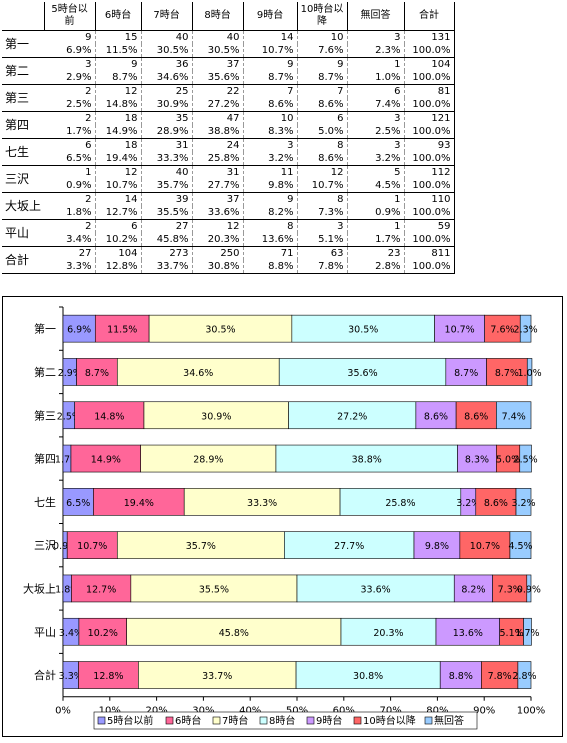 The width and height of the screenshot is (567, 743). I want to click on category-label: 第二, so click(45, 372).